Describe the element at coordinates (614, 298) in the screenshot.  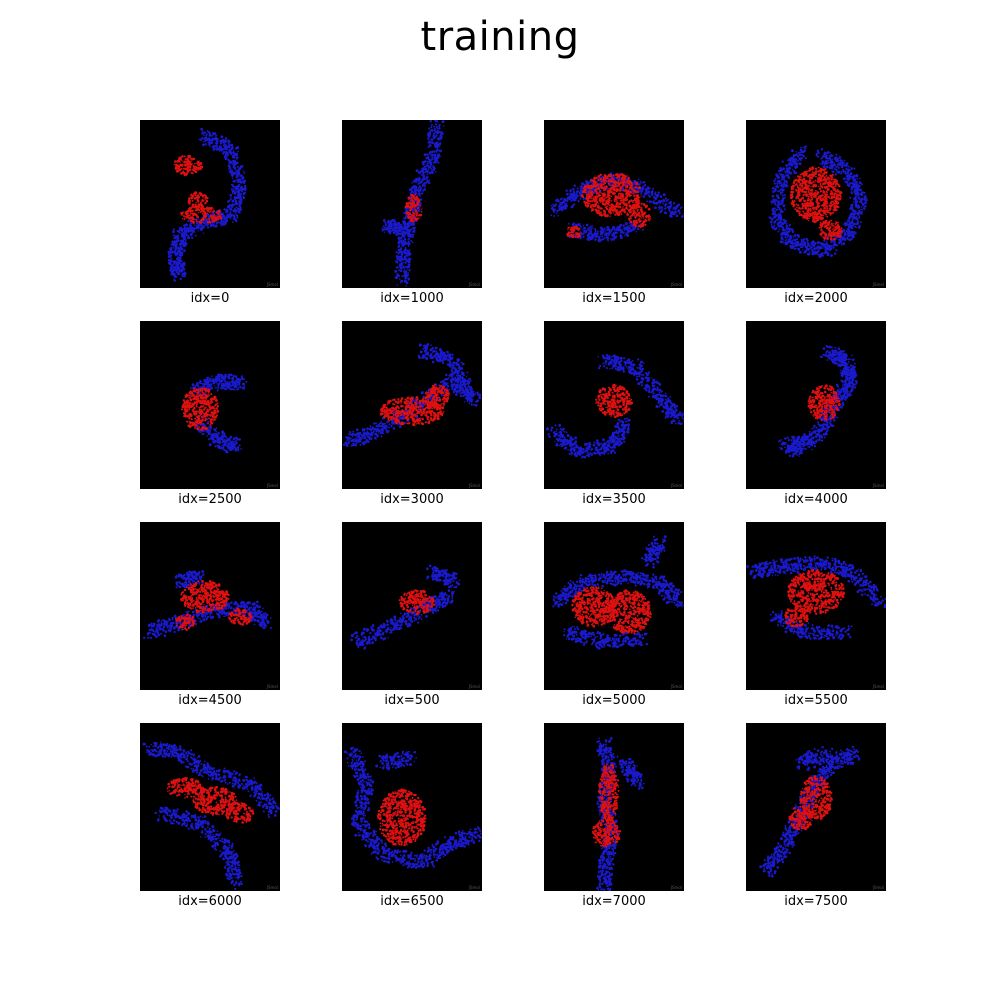
I see `panel-label: idx=1500` at that location.